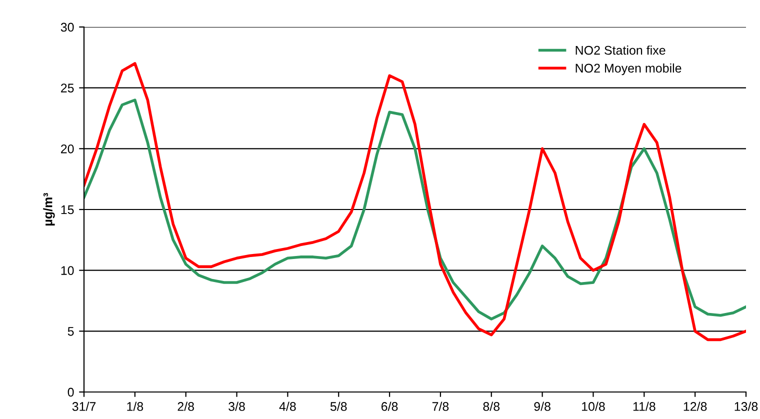  What do you see at coordinates (67, 149) in the screenshot?
I see `y-tick-label: 20` at bounding box center [67, 149].